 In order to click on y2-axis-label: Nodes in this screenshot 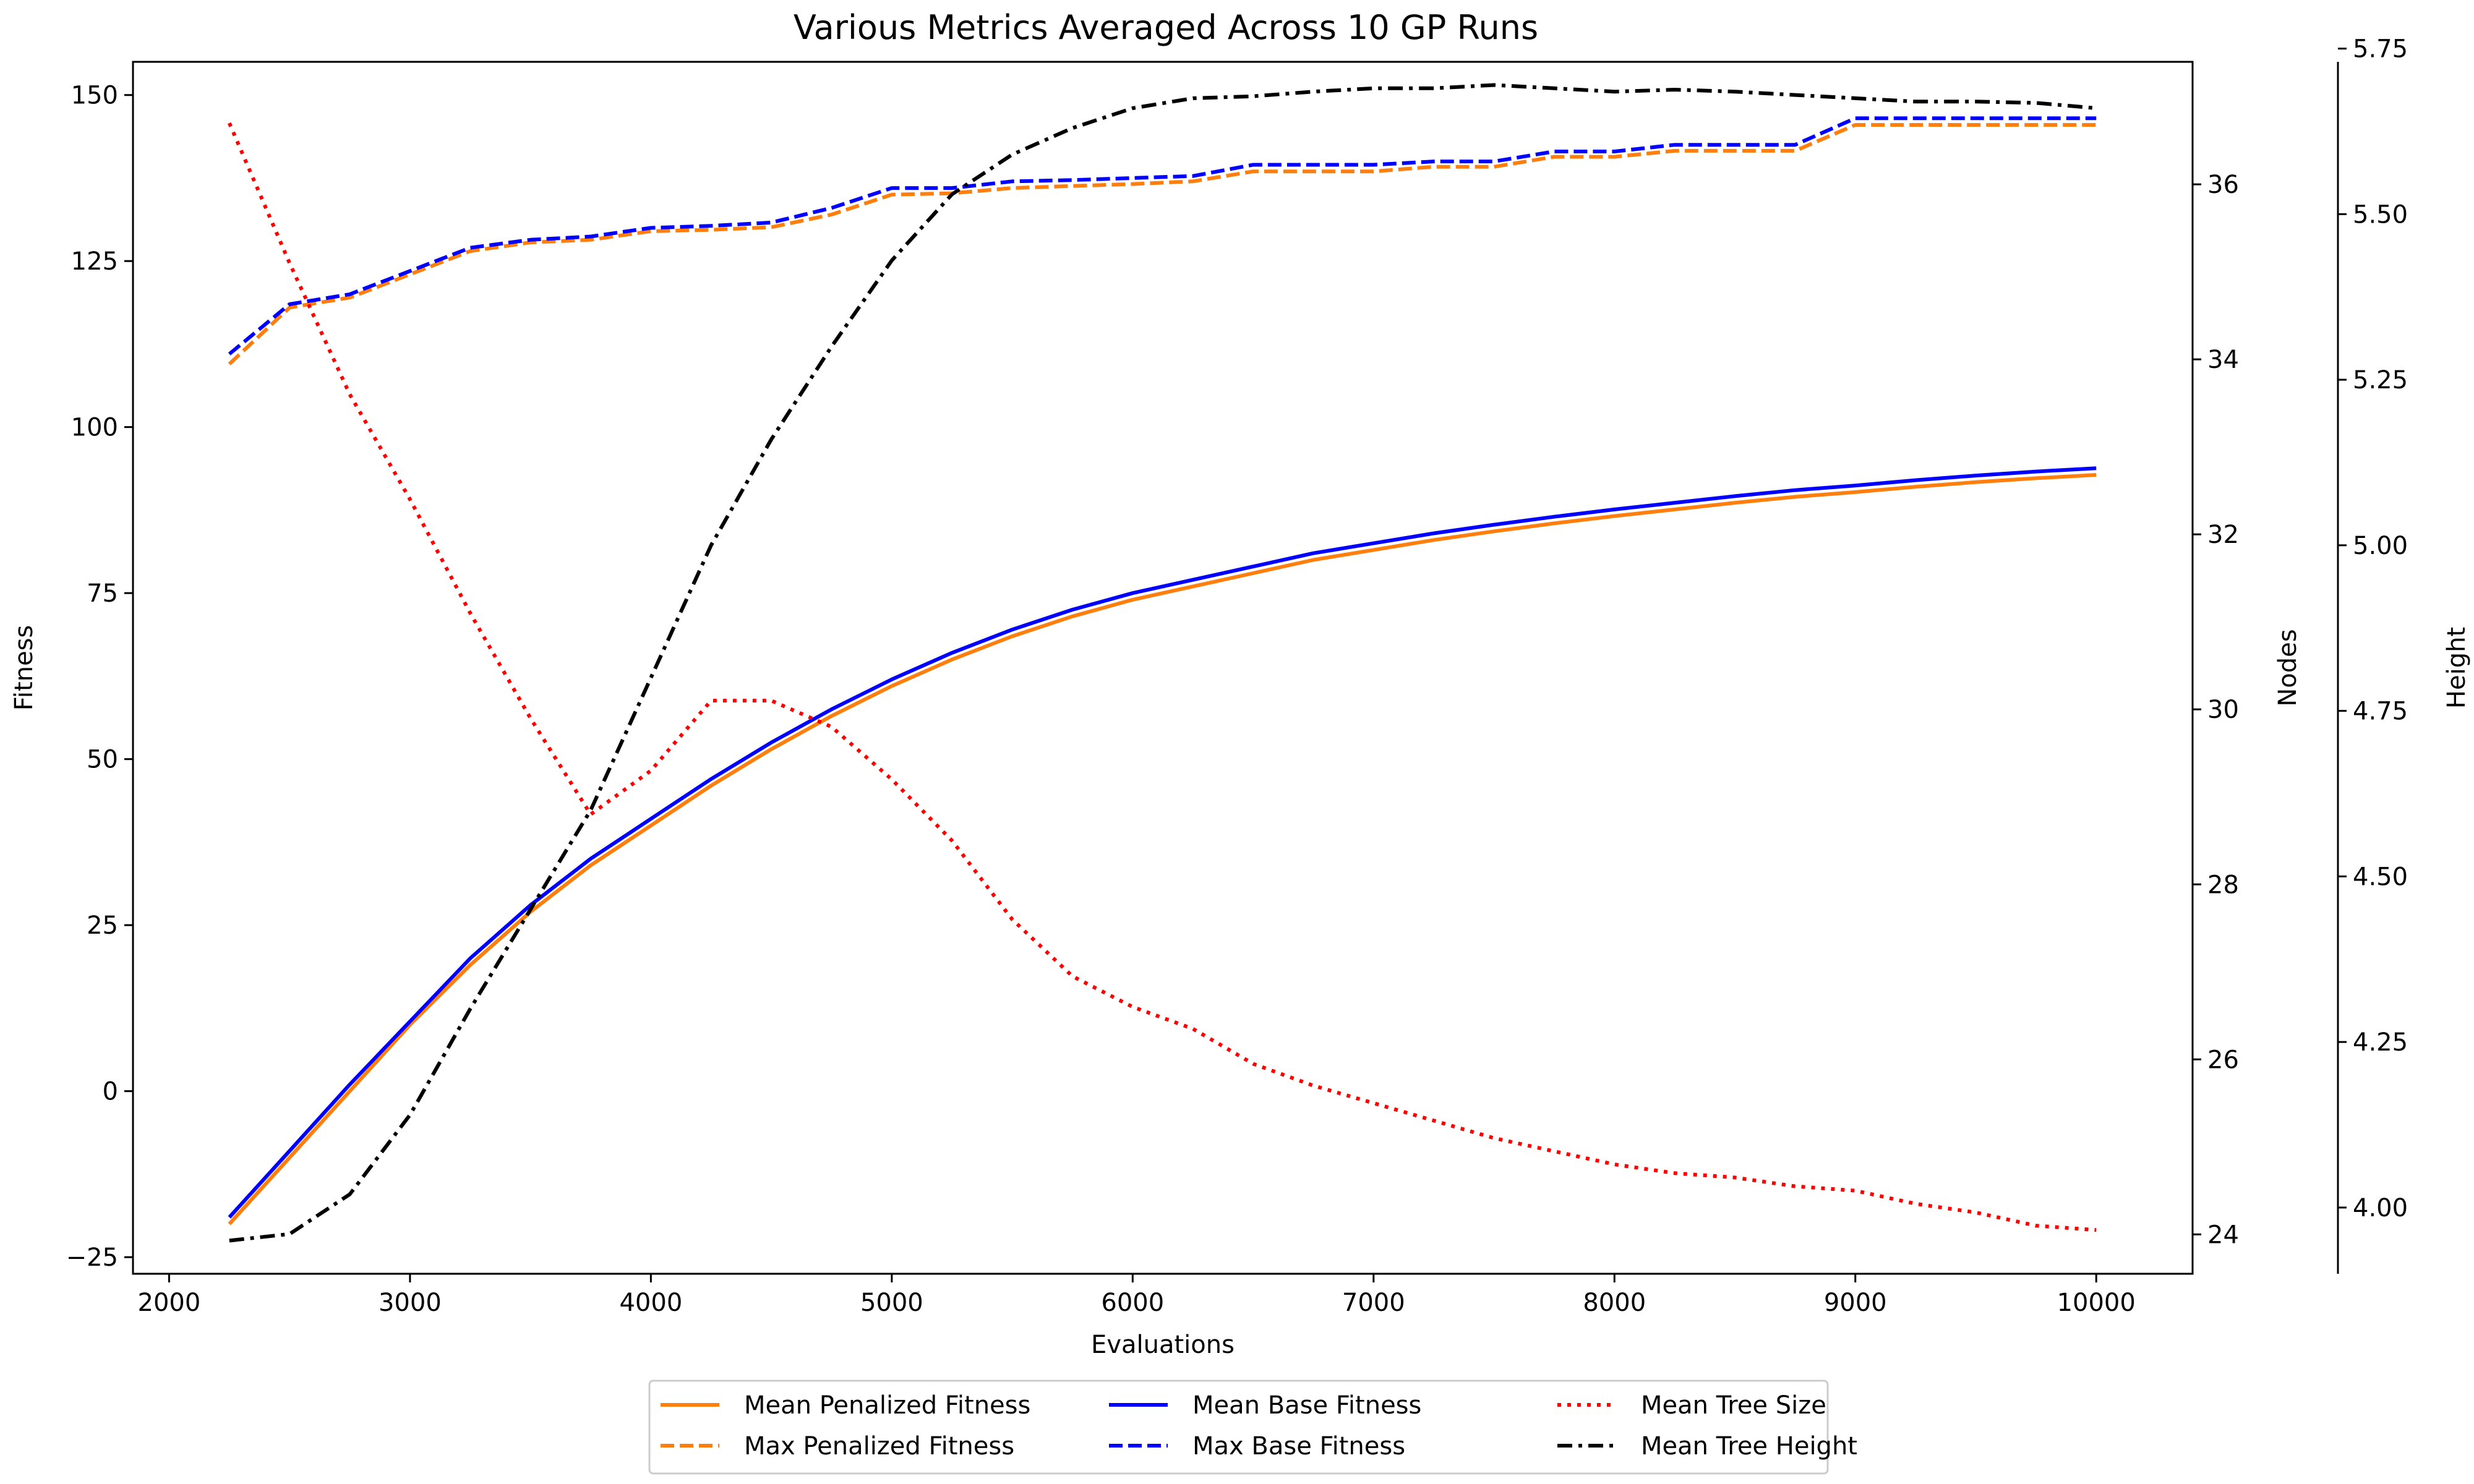, I will do `click(2288, 667)`.